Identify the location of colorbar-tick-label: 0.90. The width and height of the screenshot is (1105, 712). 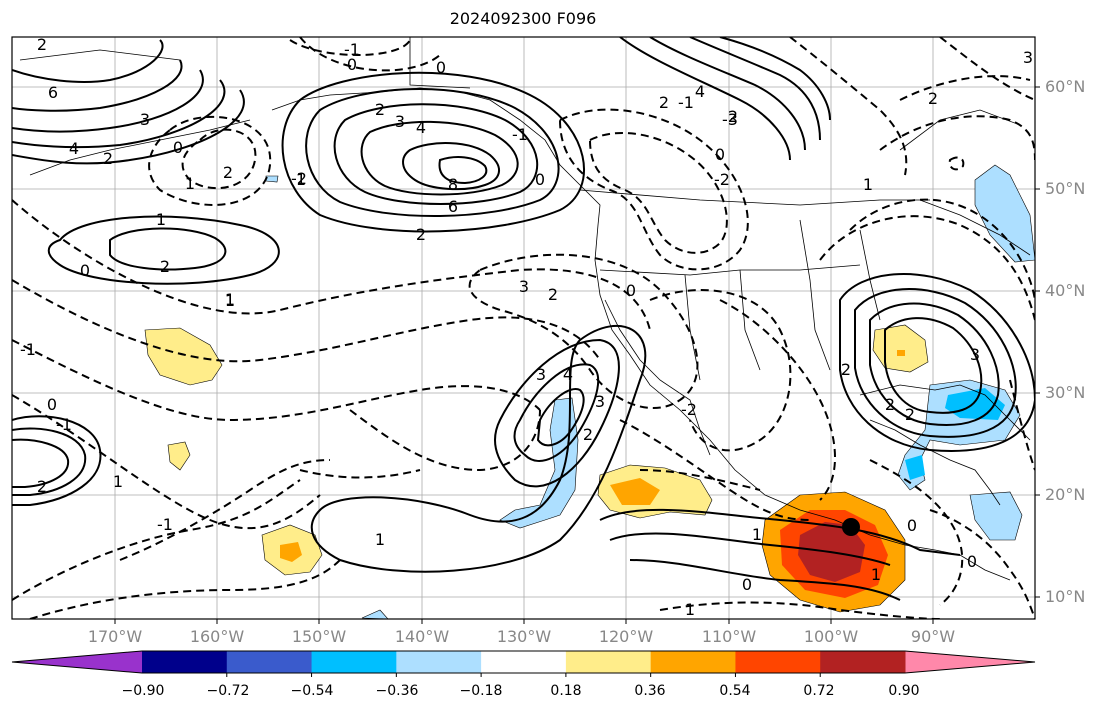
(904, 691).